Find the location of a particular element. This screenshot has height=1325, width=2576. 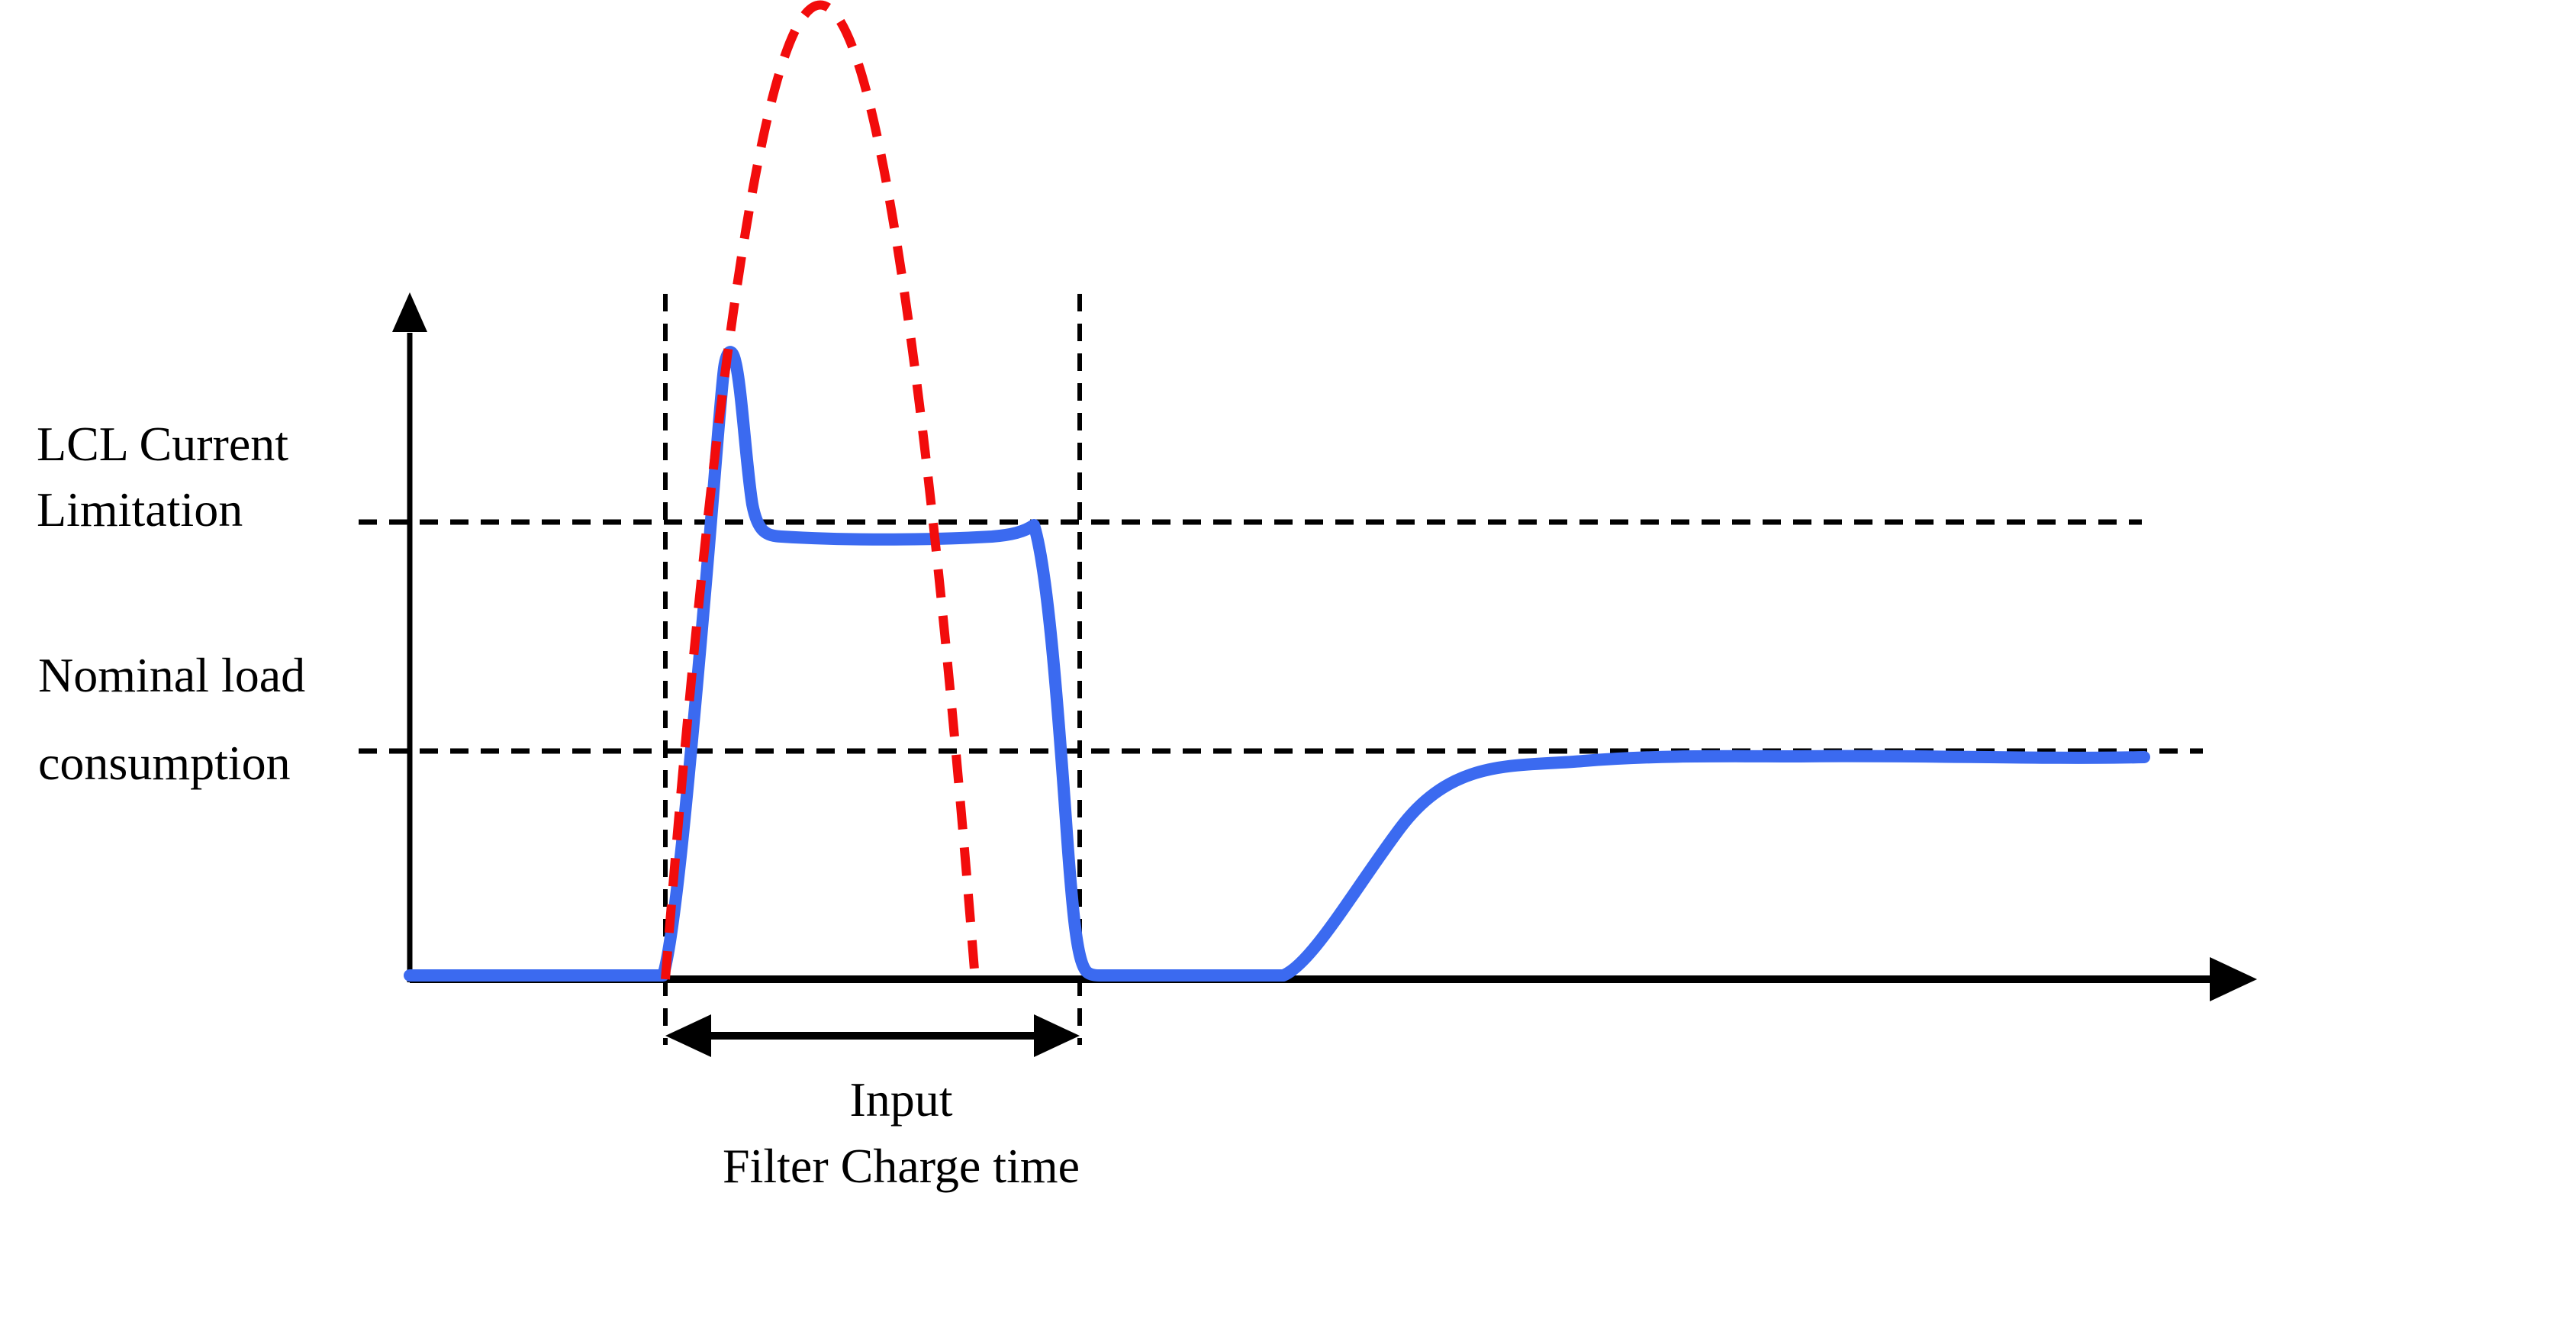

charge-time-span-left-arrow-icon is located at coordinates (688, 1035).